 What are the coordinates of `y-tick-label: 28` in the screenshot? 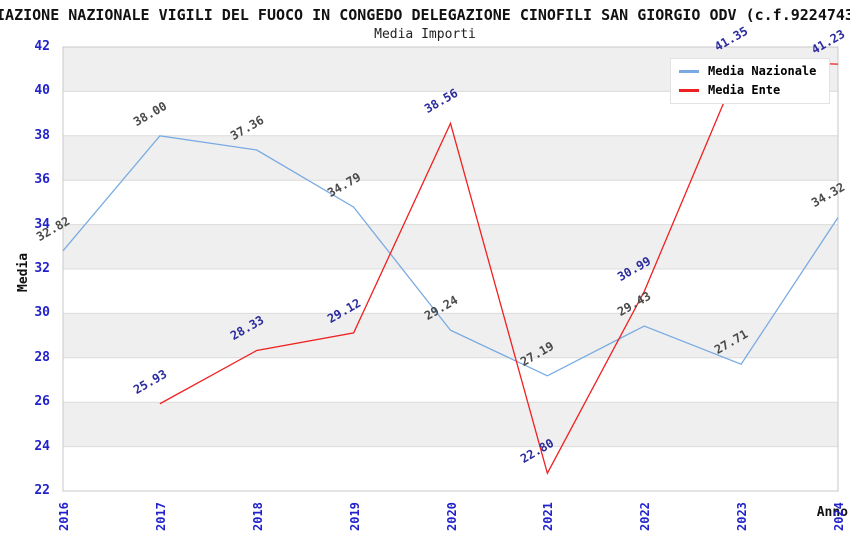 It's located at (42, 357).